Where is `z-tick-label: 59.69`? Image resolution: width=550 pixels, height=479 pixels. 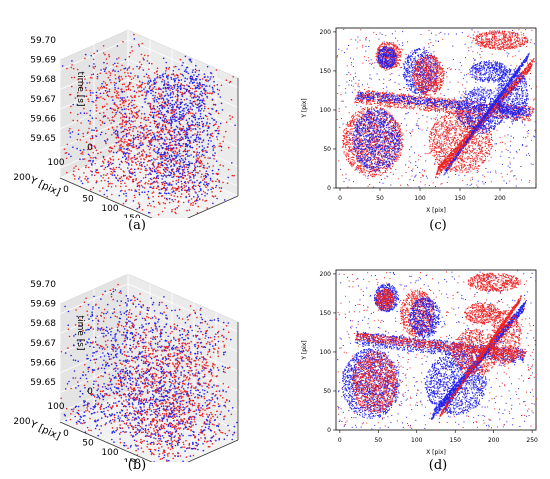 z-tick-label: 59.69 is located at coordinates (43, 61).